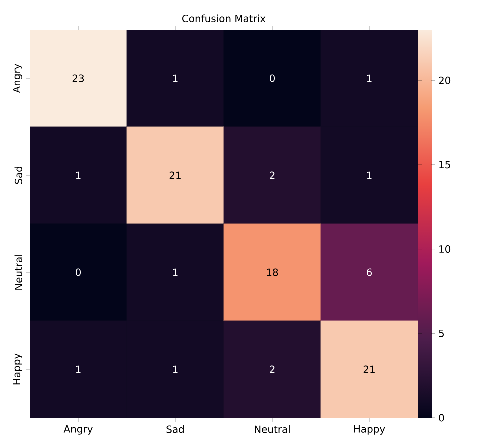 The height and width of the screenshot is (447, 490). What do you see at coordinates (224, 18) in the screenshot?
I see `chart-title: Confusion Matrix` at bounding box center [224, 18].